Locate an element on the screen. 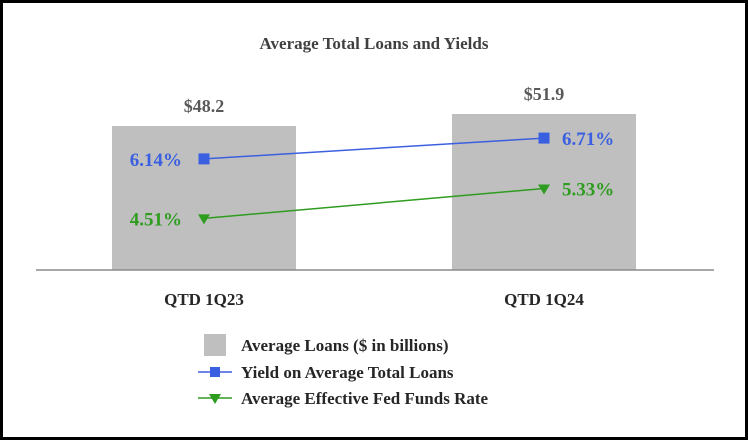 The width and height of the screenshot is (748, 440). legend-marker-yield is located at coordinates (215, 372).